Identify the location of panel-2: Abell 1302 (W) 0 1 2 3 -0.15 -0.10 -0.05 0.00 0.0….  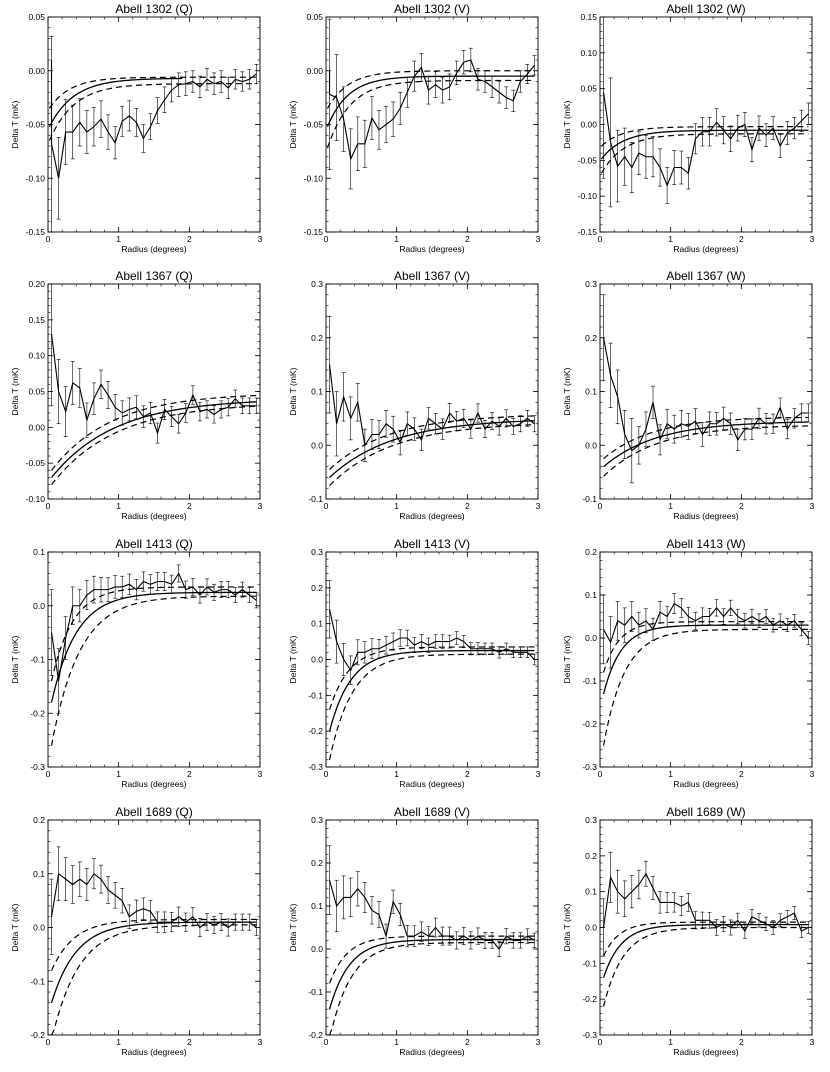
(688, 128).